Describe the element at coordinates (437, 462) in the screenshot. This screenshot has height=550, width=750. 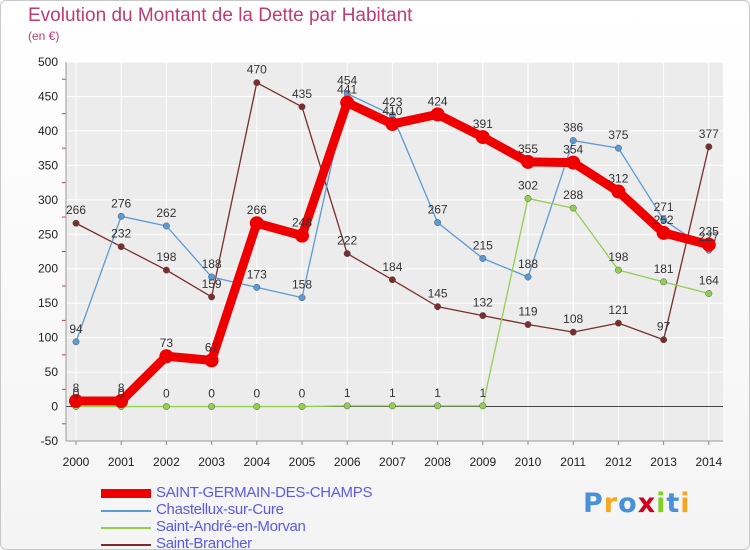
I see `x-tick-label: 2008` at that location.